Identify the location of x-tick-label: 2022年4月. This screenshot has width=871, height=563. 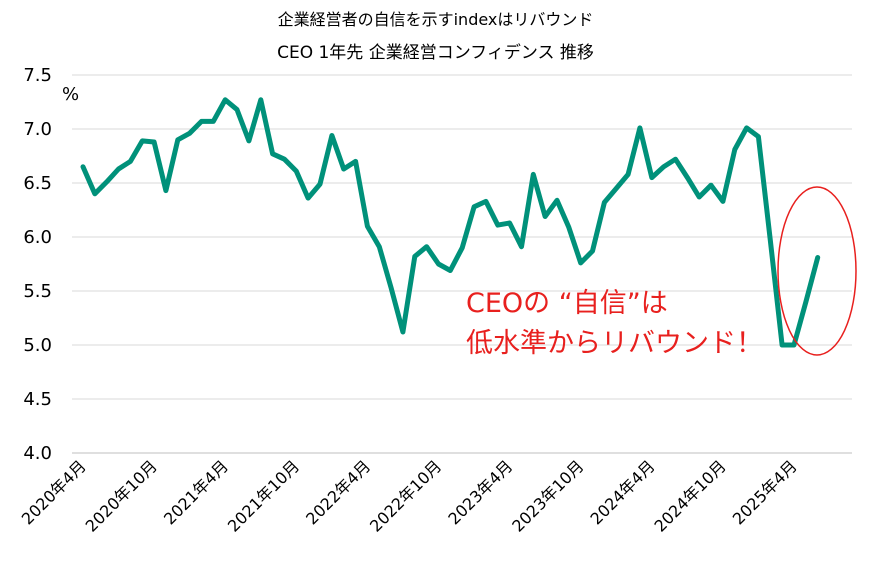
(338, 492).